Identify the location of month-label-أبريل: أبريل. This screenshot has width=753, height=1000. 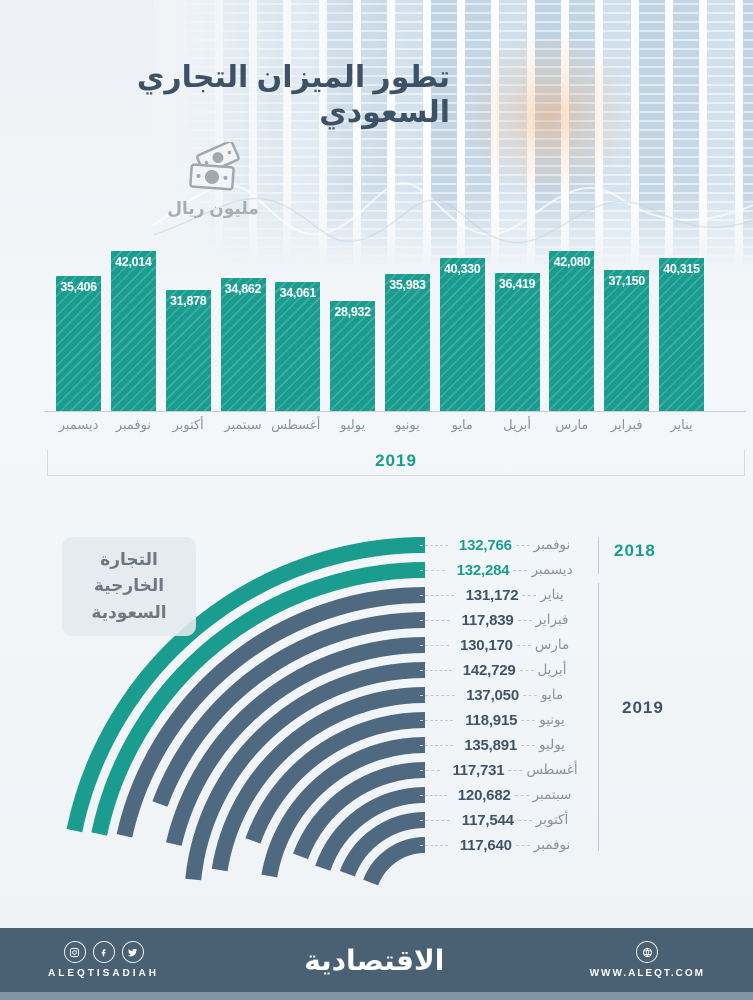
(517, 424).